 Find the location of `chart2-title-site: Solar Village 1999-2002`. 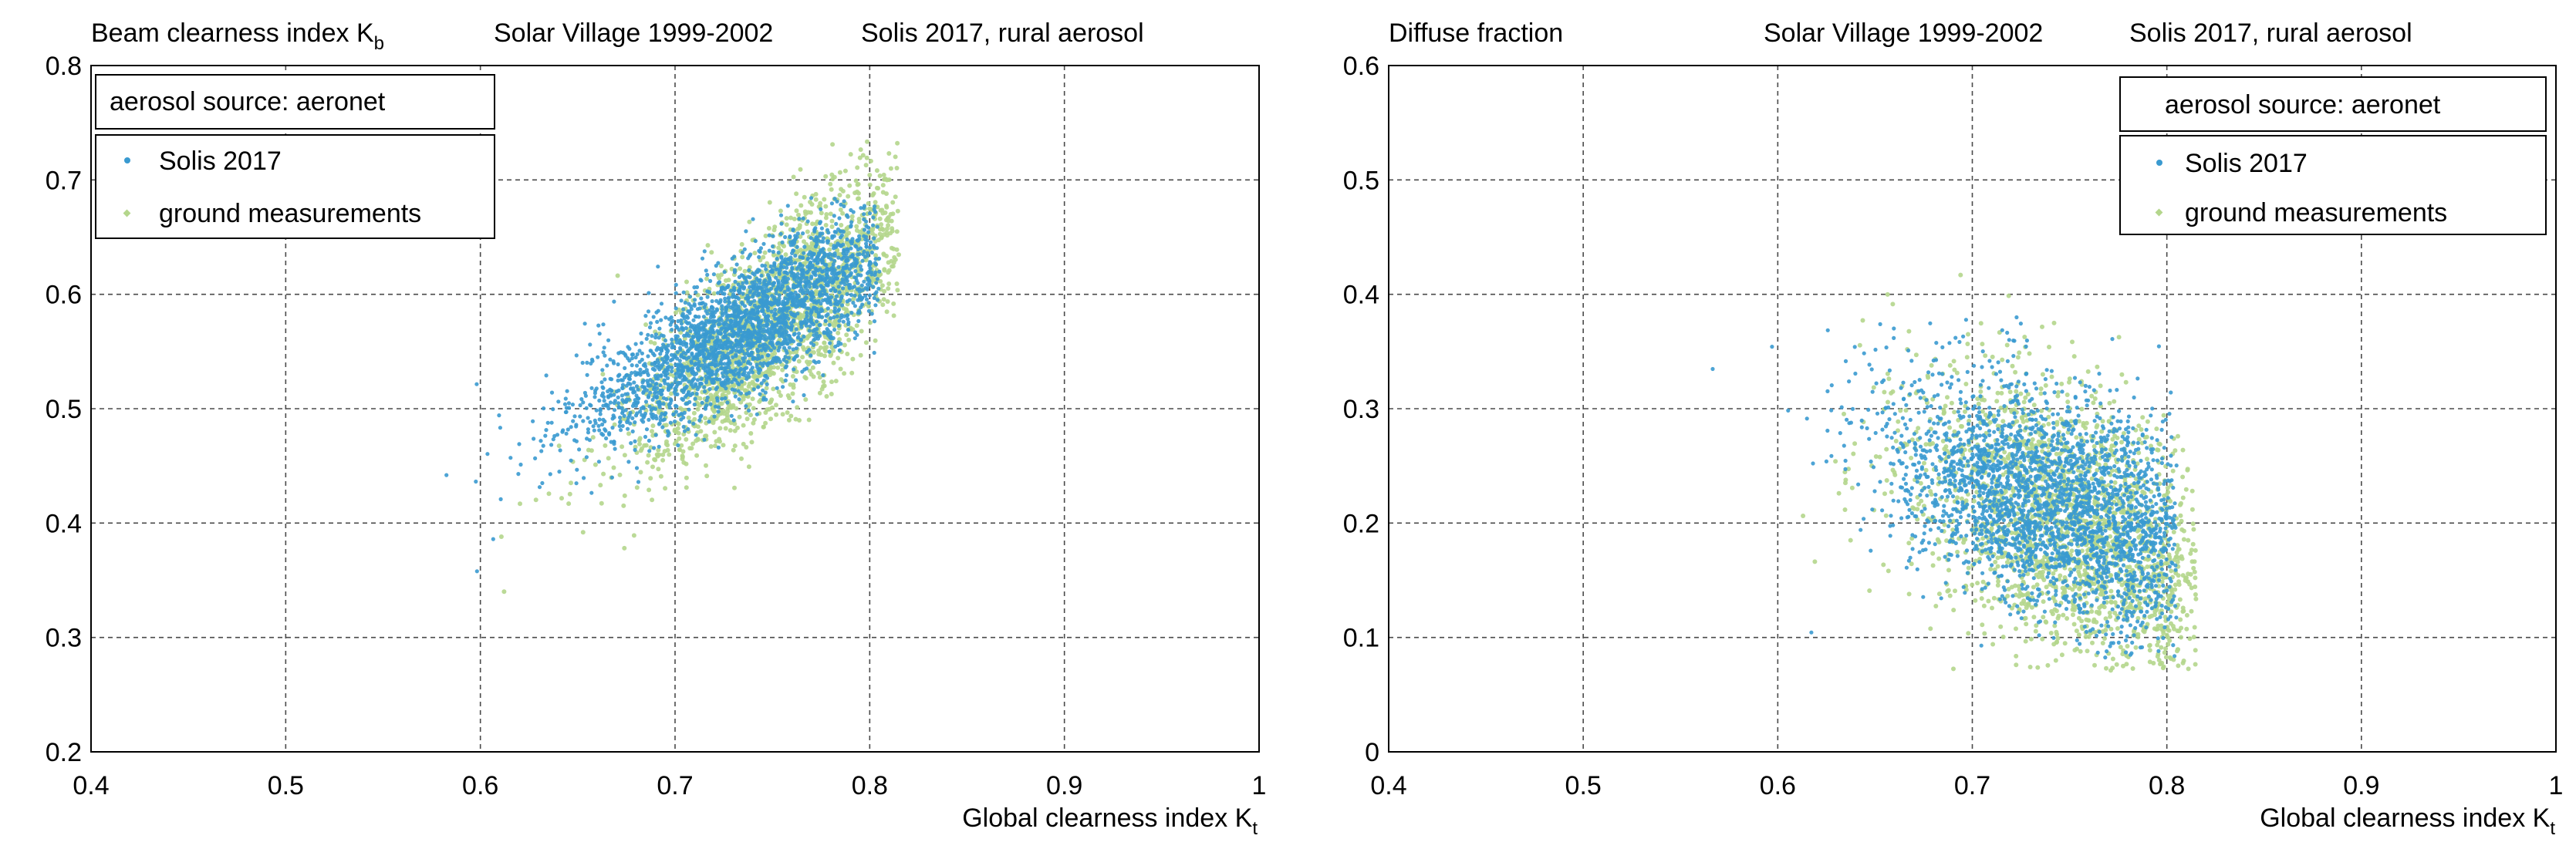

chart2-title-site: Solar Village 1999-2002 is located at coordinates (1903, 33).